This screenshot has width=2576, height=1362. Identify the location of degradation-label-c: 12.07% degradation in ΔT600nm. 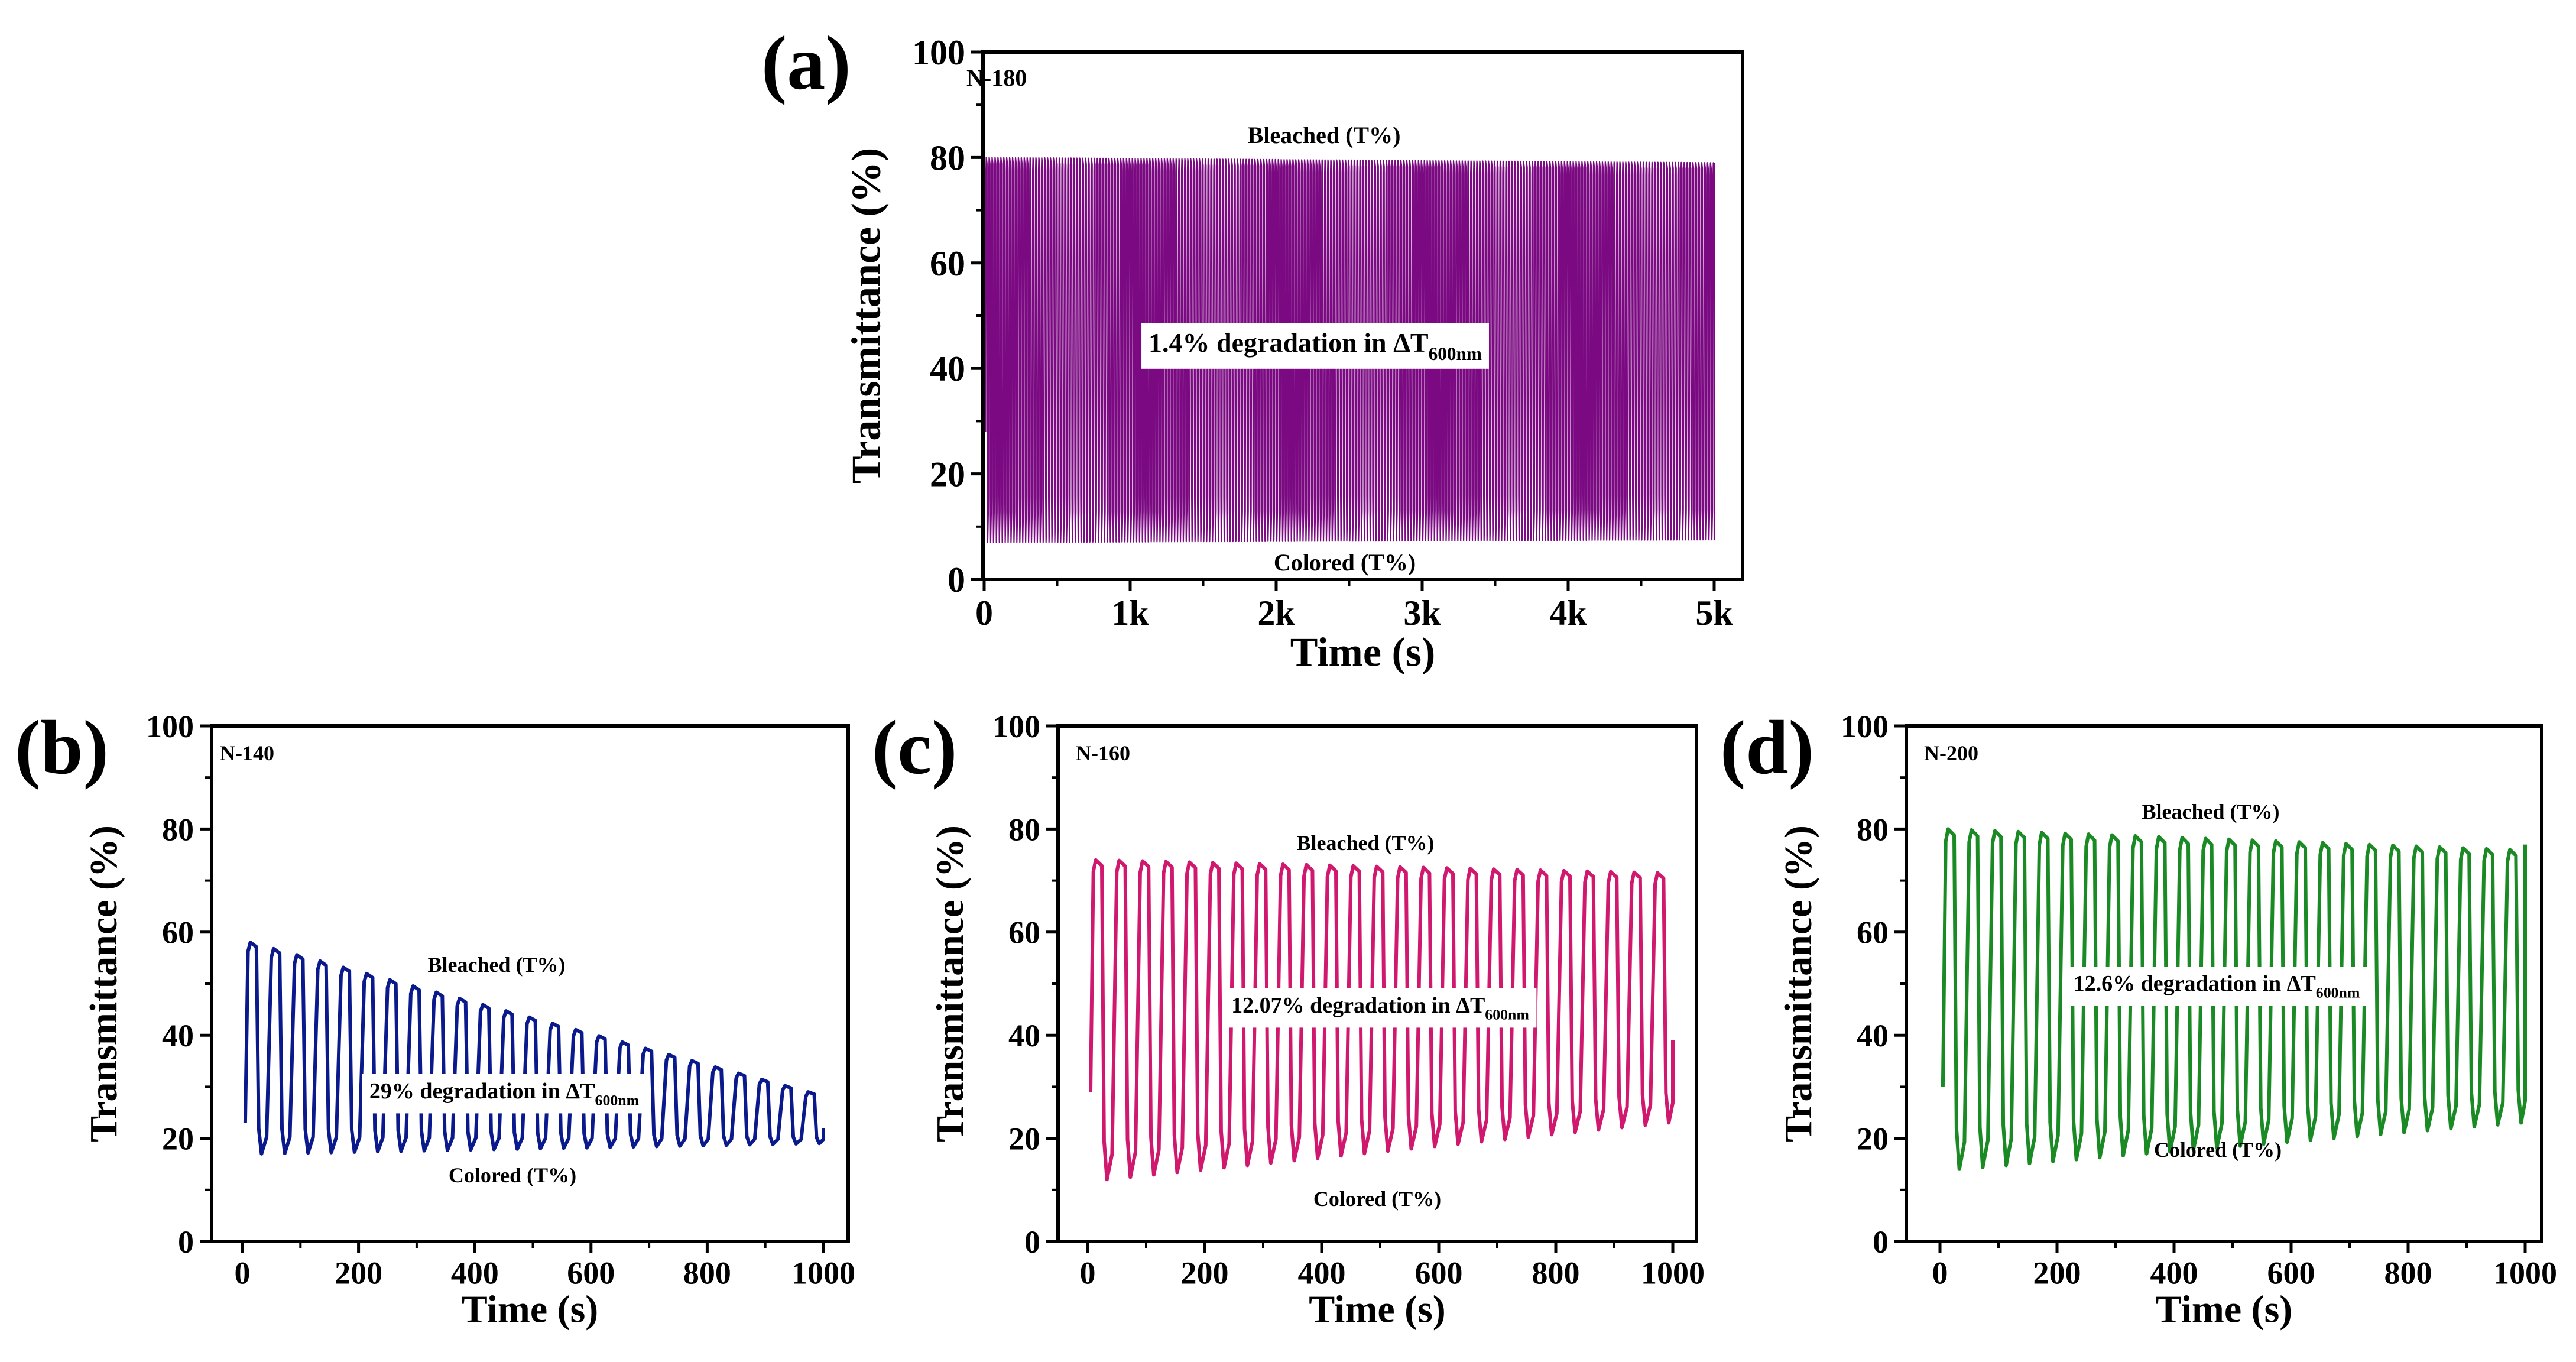
(1380, 1008).